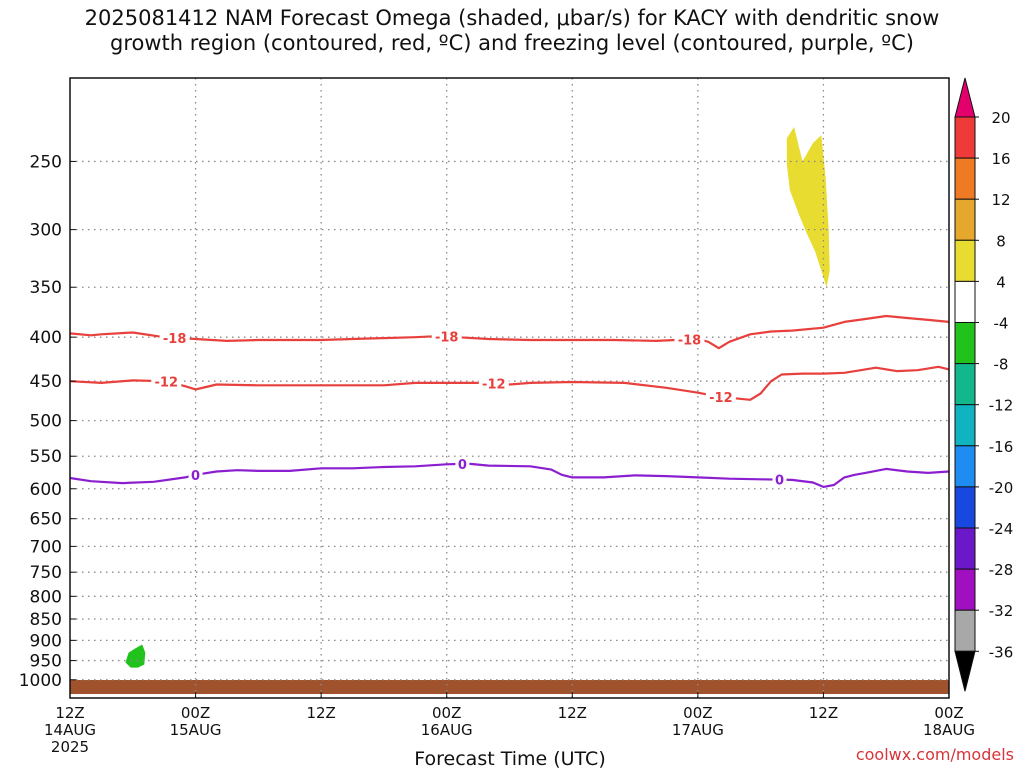 Image resolution: width=1024 pixels, height=768 pixels. I want to click on terrain, so click(509, 687).